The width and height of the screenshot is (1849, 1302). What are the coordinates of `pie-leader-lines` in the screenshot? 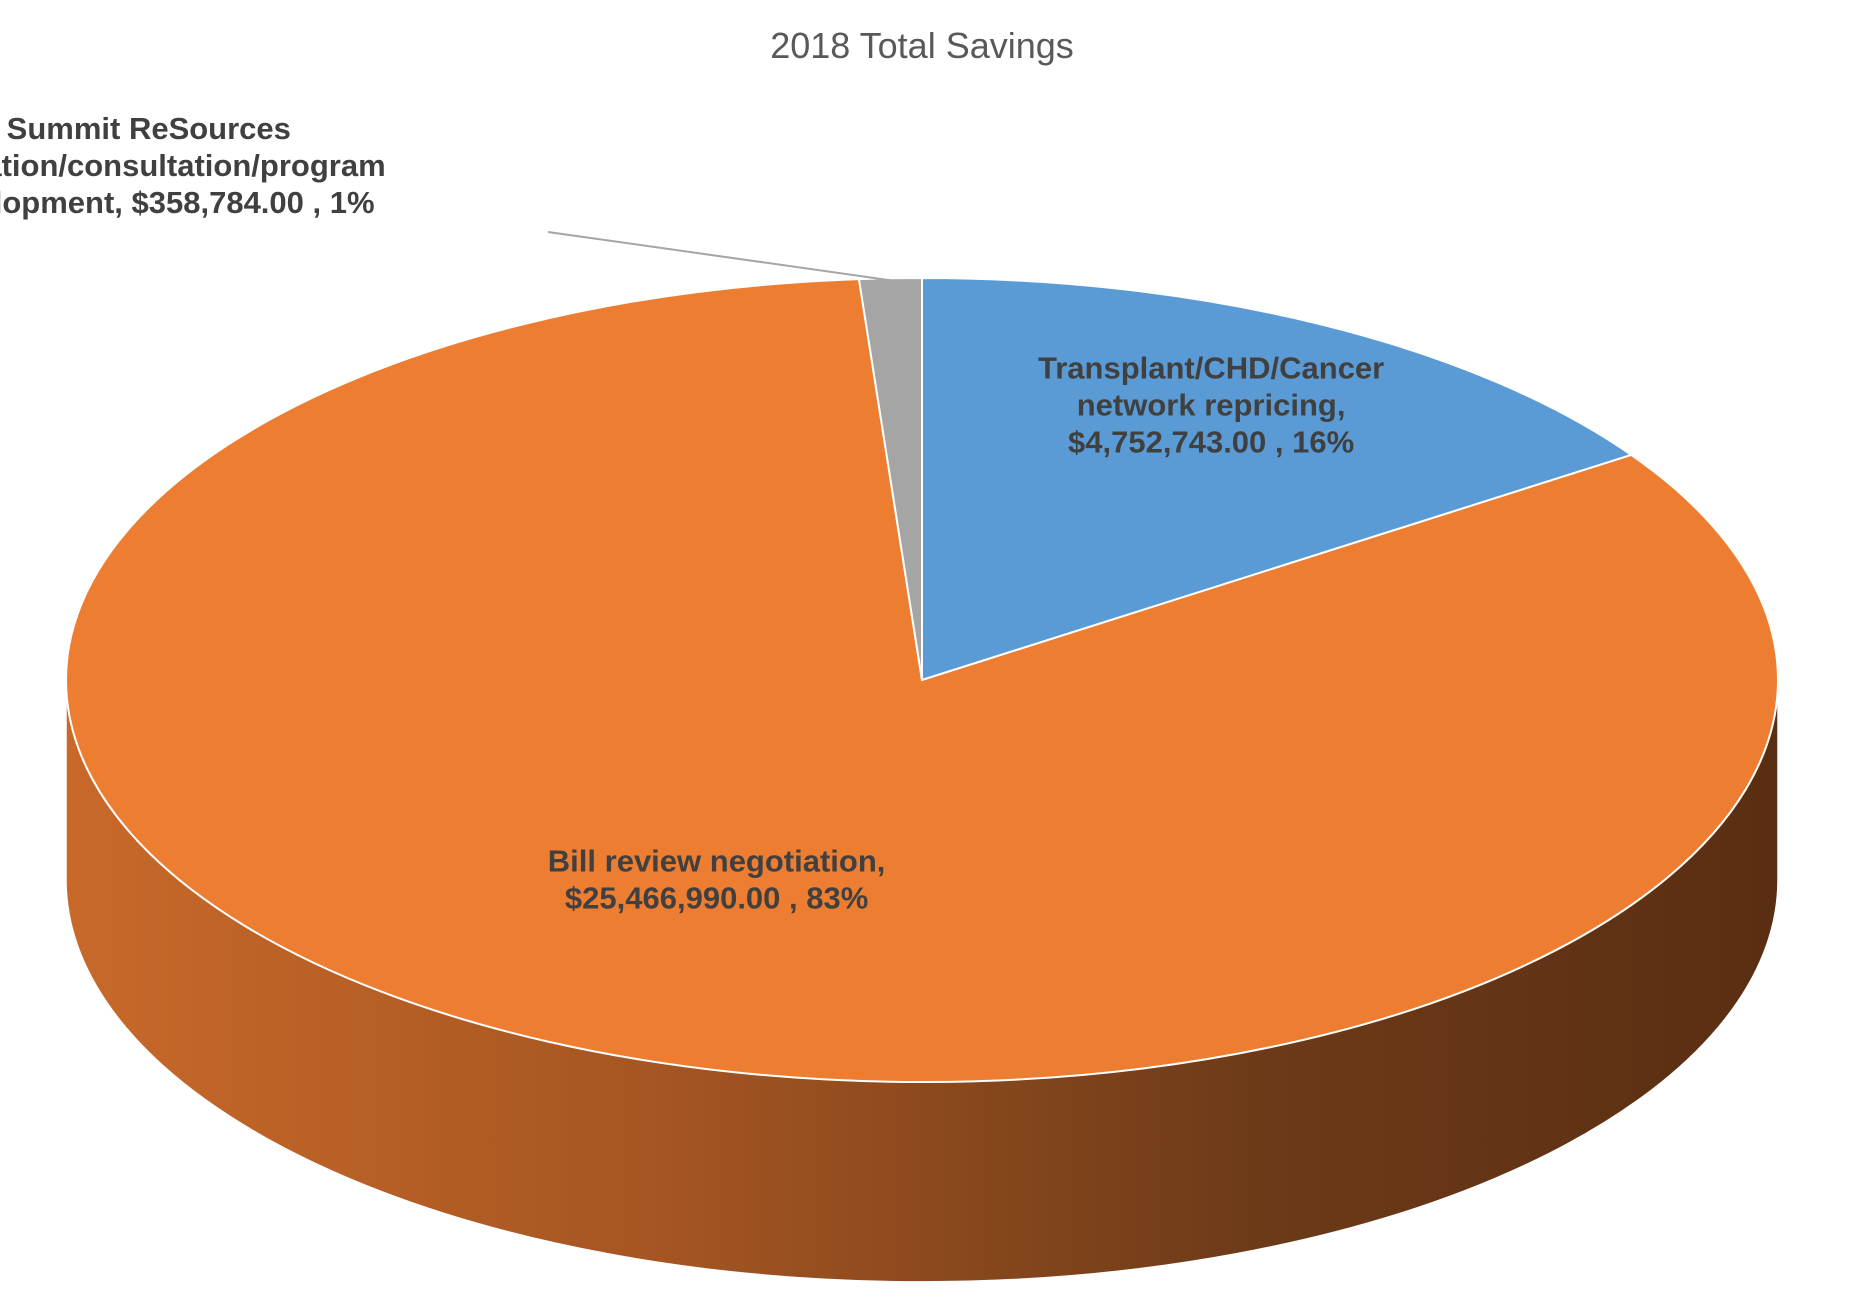 It's located at (719, 256).